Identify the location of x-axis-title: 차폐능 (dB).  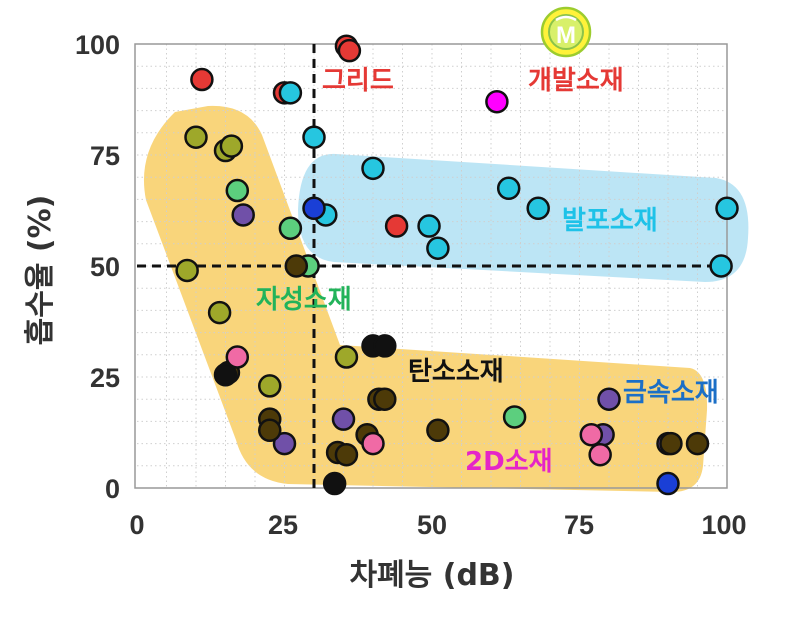
(431, 575).